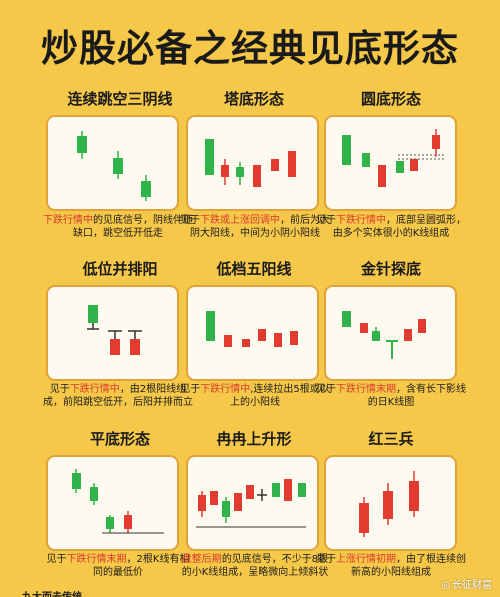 The width and height of the screenshot is (500, 597). I want to click on desc-text: ，由2根阳线组成，前阳跳空低开，后阳并排而立, so click(118, 396).